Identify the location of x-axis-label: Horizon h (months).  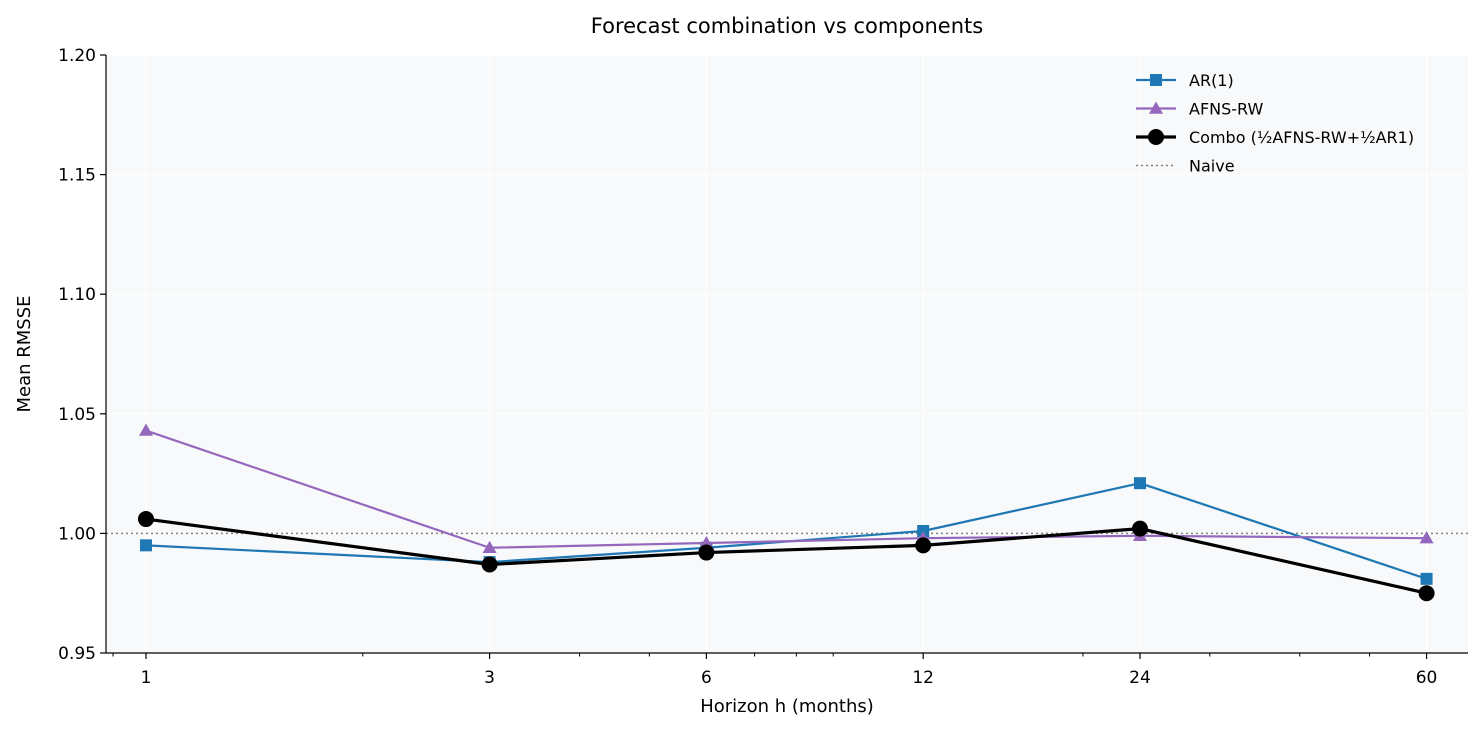
(787, 706).